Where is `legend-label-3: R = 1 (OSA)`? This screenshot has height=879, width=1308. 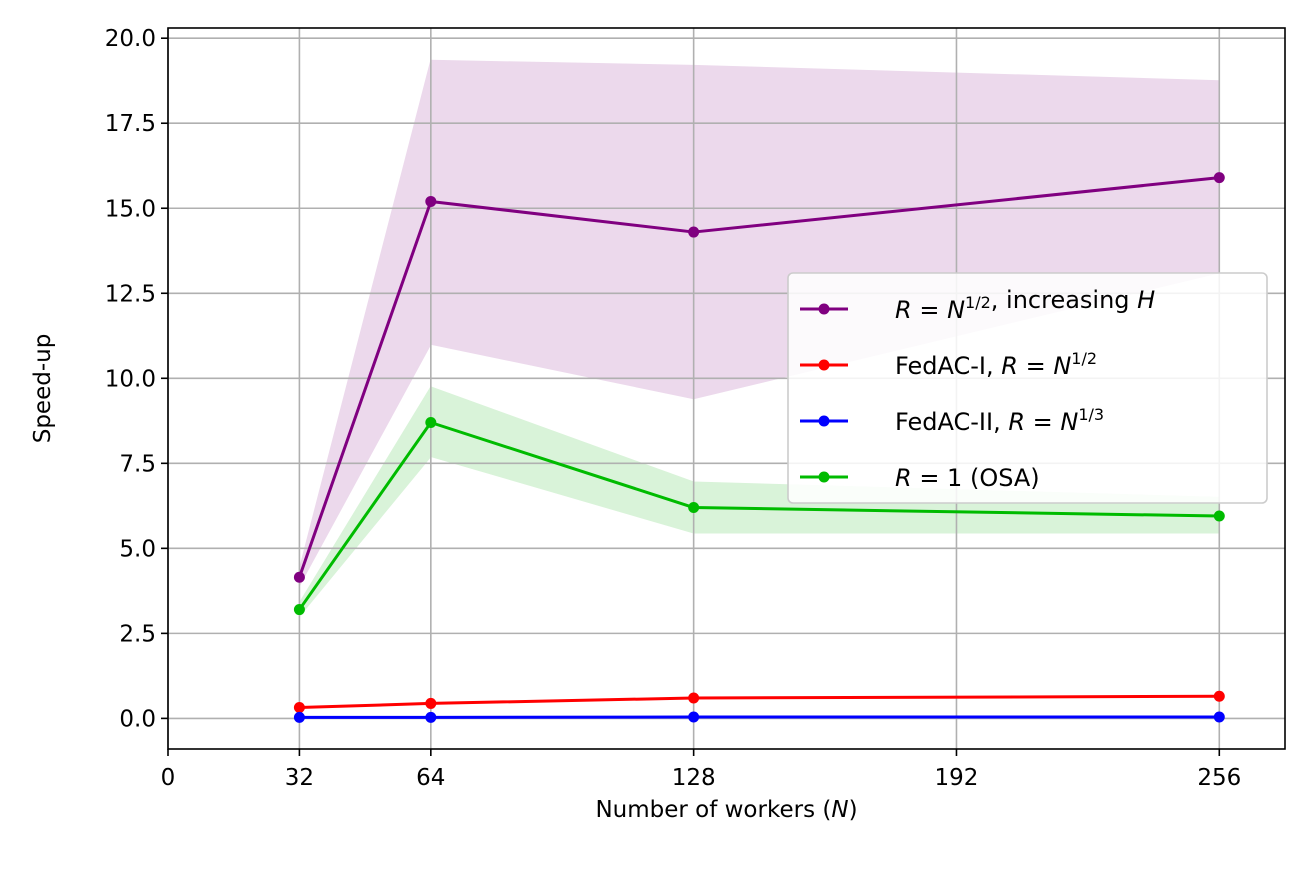 legend-label-3: R = 1 (OSA) is located at coordinates (967, 478).